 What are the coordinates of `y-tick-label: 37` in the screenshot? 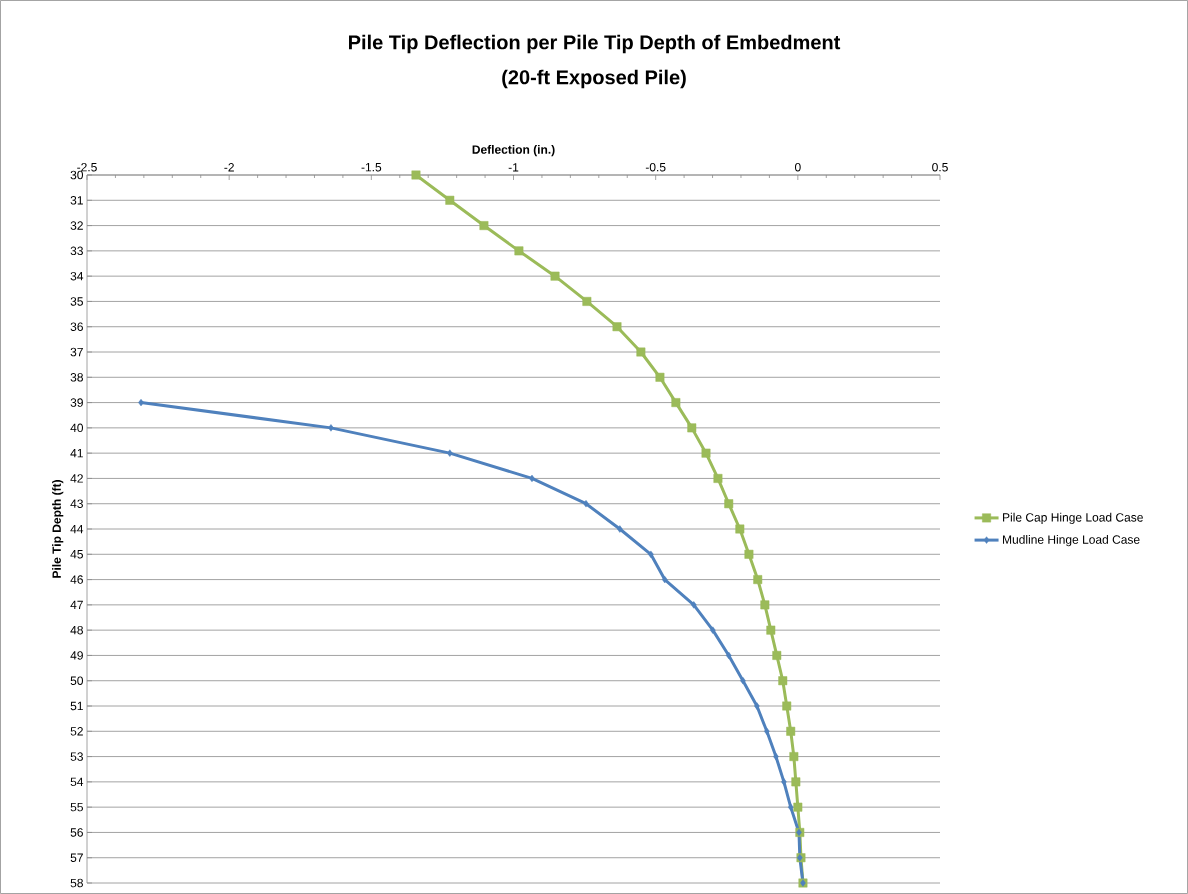 It's located at (76, 352).